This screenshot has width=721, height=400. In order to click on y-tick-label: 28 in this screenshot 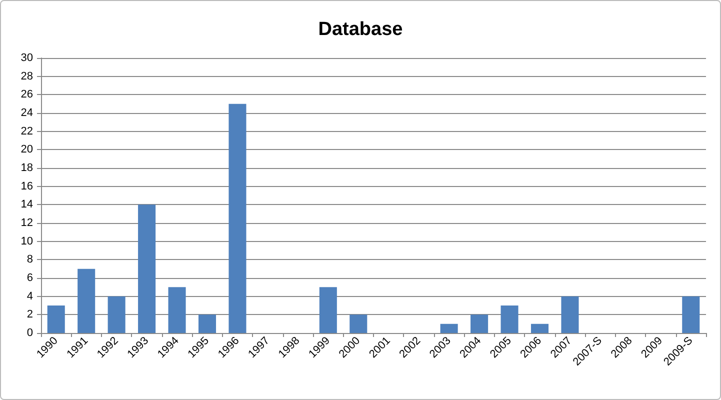, I will do `click(26, 76)`.